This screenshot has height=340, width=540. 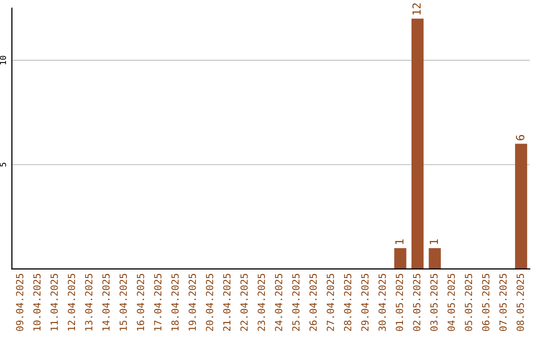 What do you see at coordinates (192, 302) in the screenshot?
I see `x-tick-label: 19.04.2025` at bounding box center [192, 302].